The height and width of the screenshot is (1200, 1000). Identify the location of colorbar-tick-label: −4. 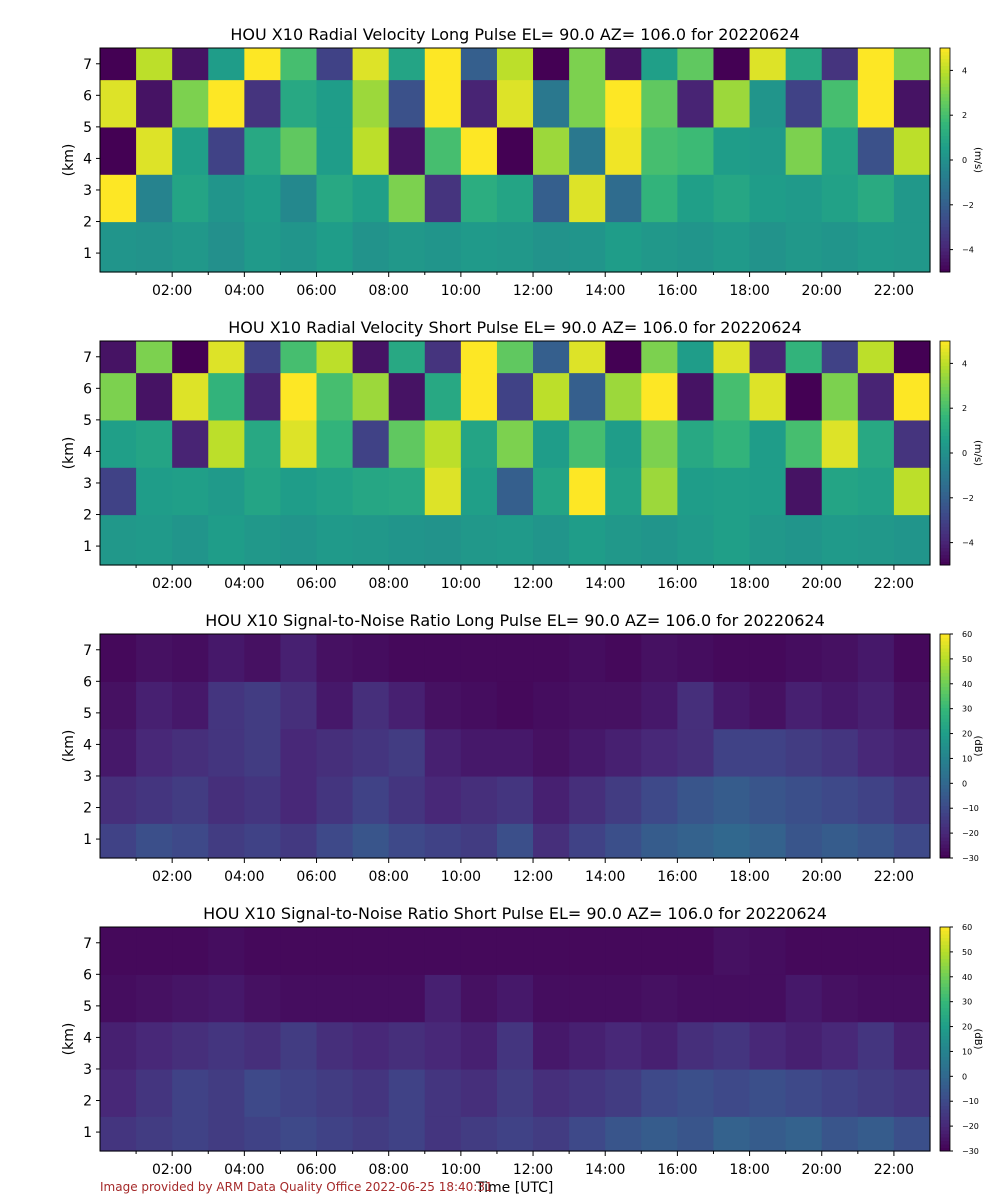
(968, 250).